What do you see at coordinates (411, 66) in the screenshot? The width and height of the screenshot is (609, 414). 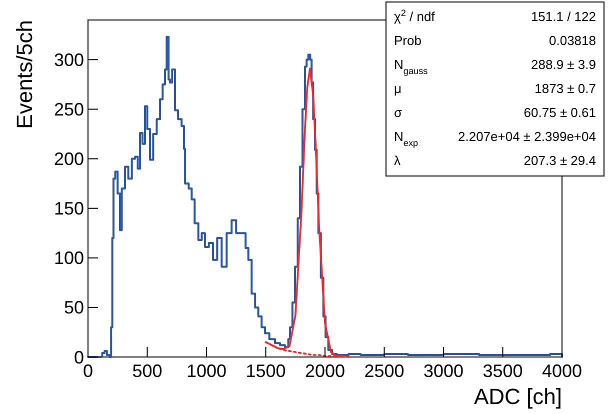 I see `annotation: N$_{gauss}$` at bounding box center [411, 66].